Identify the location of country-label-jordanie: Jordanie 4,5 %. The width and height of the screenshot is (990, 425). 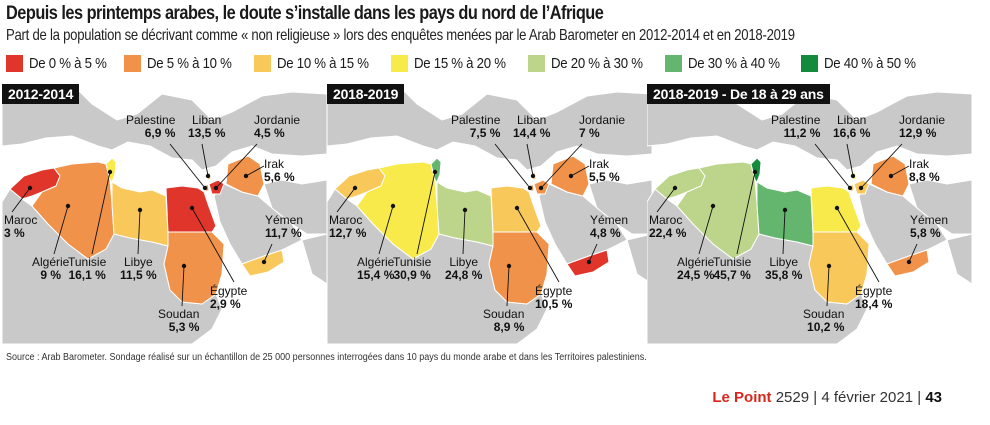
(277, 127).